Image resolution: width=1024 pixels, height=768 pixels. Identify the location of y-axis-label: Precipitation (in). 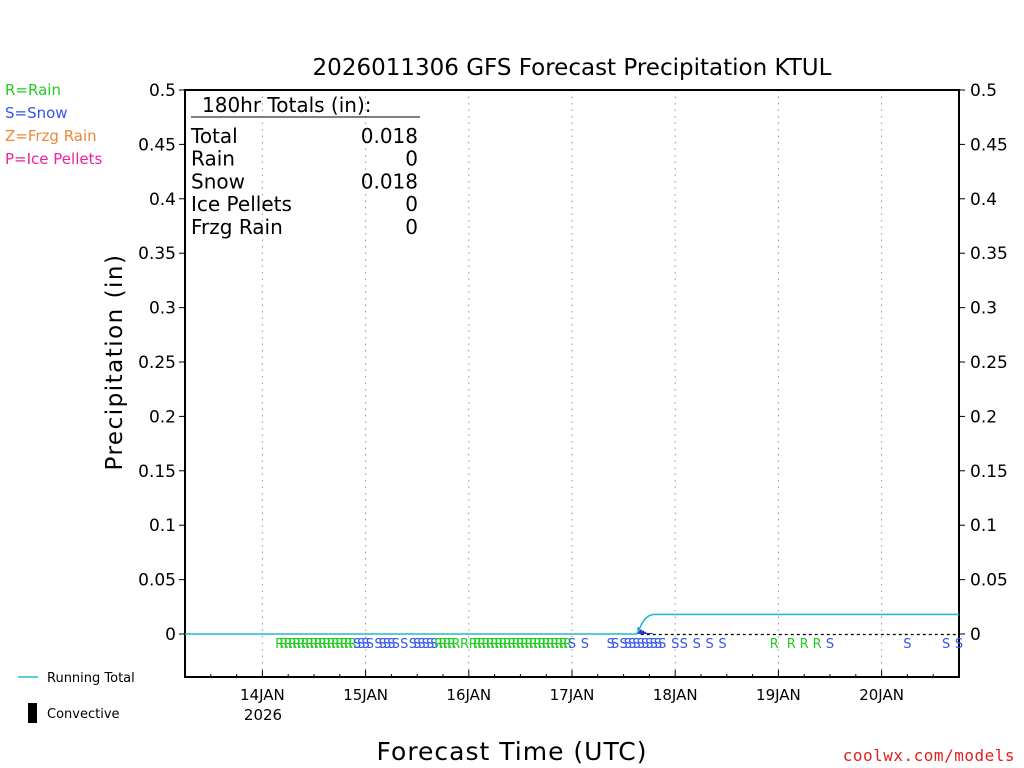
(115, 362).